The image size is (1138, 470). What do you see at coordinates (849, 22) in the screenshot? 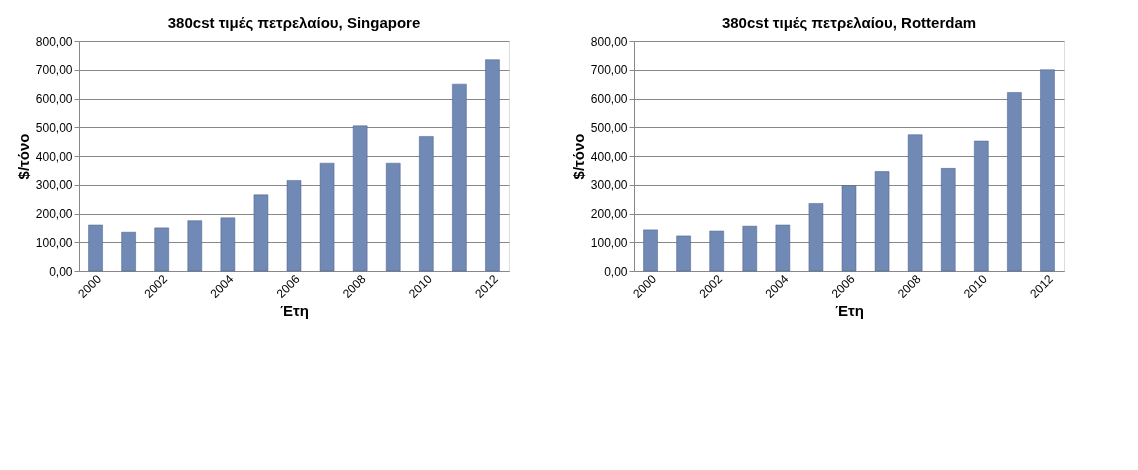
I see `chart-title: 380cst τιμές πετρελαίου, Rotterdam` at bounding box center [849, 22].